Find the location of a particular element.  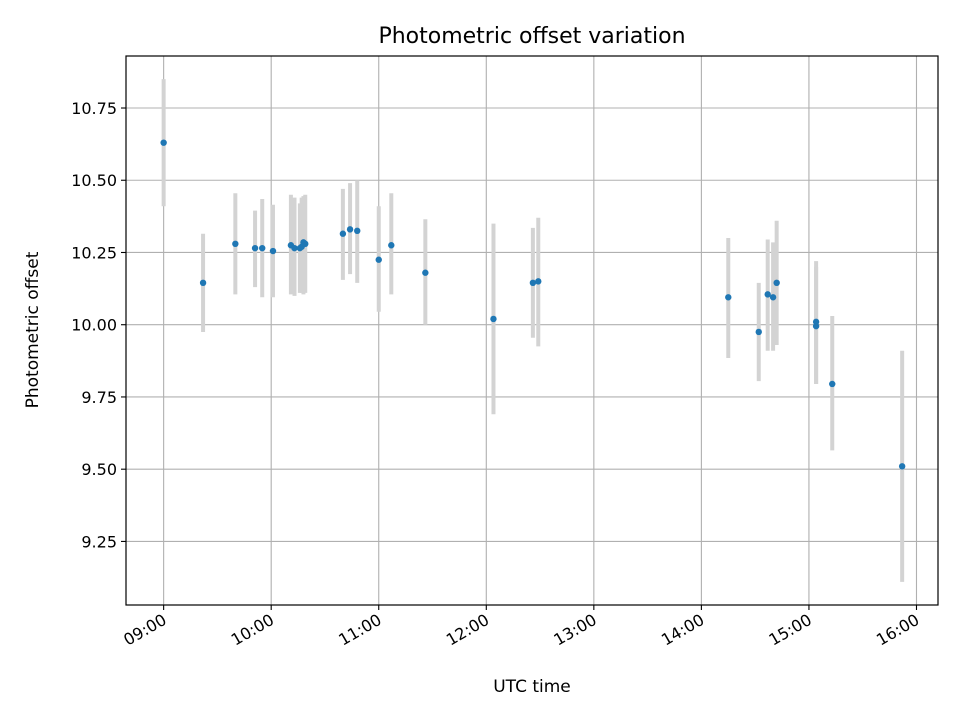

y-tick-label: 10.25 is located at coordinates (94, 252).